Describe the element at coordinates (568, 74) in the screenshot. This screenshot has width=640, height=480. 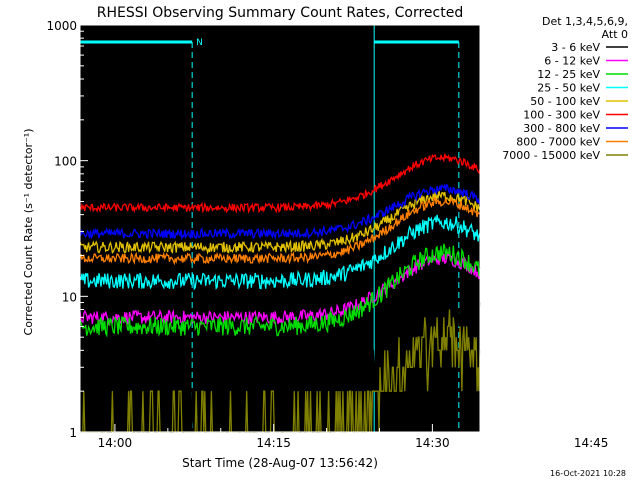
I see `legend-entry-label: 12 - 25 keV` at that location.